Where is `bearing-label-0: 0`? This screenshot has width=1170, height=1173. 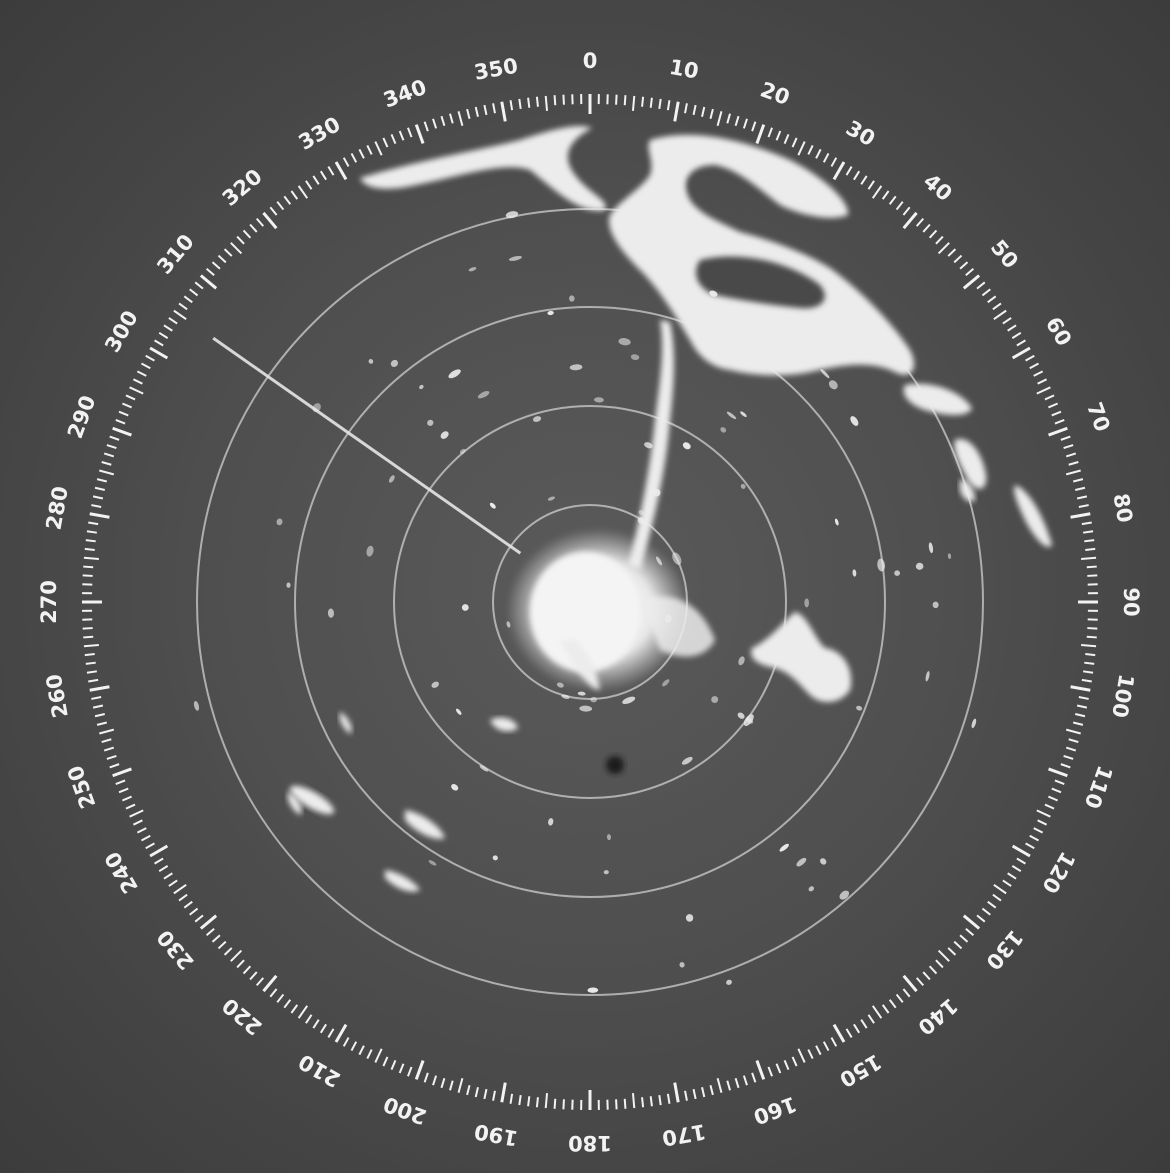 bearing-label-0: 0 is located at coordinates (590, 61).